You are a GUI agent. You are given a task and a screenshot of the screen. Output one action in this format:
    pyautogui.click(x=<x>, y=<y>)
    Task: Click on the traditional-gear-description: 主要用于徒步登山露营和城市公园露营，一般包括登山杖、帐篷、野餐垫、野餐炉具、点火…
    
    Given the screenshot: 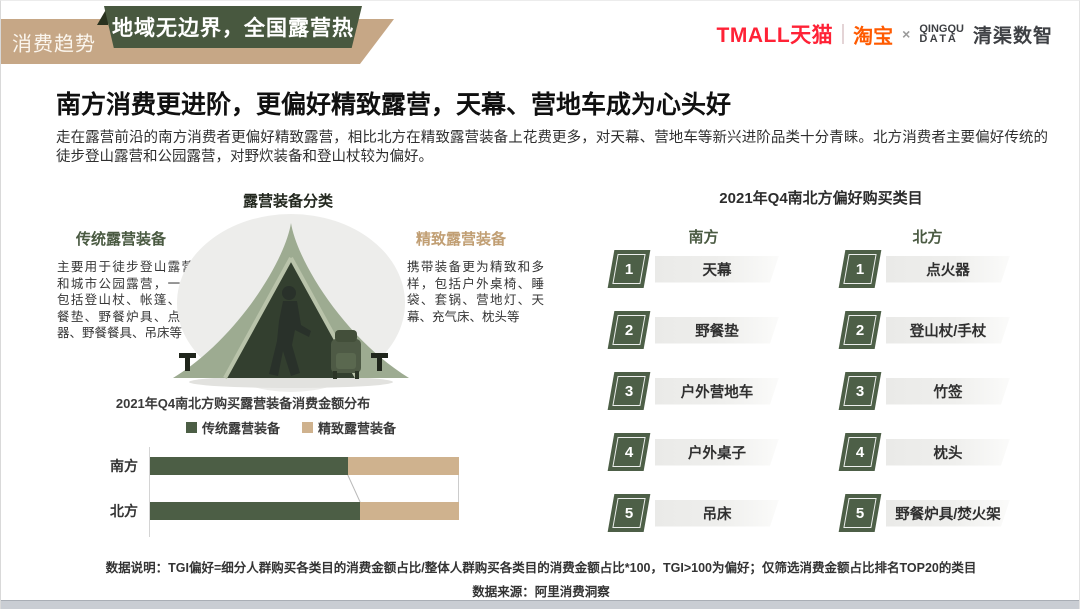 What is the action you would take?
    pyautogui.click(x=125, y=300)
    